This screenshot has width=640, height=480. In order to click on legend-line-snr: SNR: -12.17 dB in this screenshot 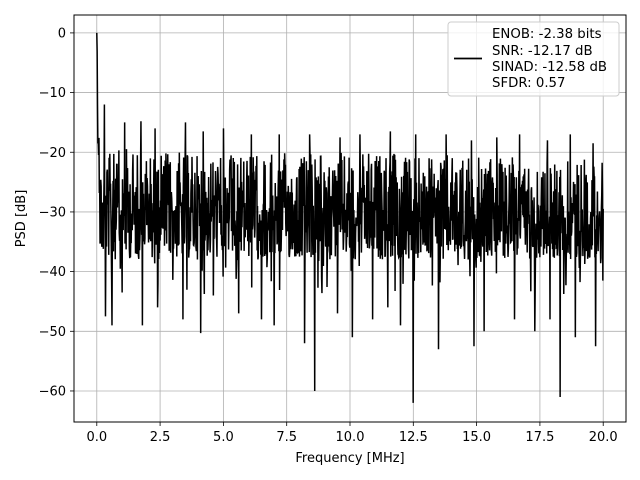, I will do `click(542, 51)`.